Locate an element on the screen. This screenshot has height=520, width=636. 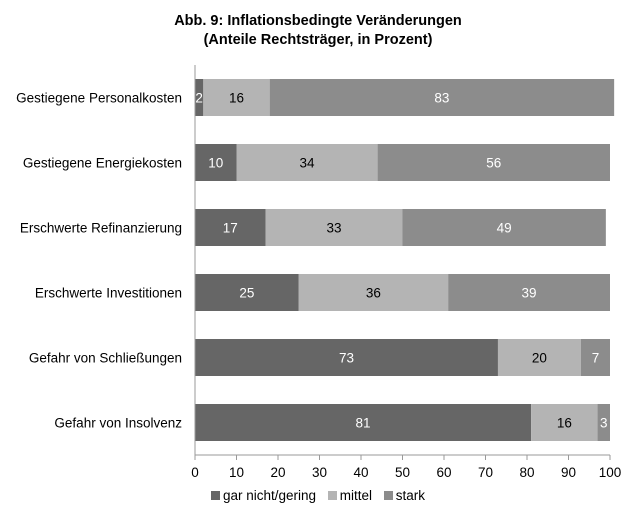
bar-gar-nicht-gering-gefahr-von-insolvenz is located at coordinates (363, 422).